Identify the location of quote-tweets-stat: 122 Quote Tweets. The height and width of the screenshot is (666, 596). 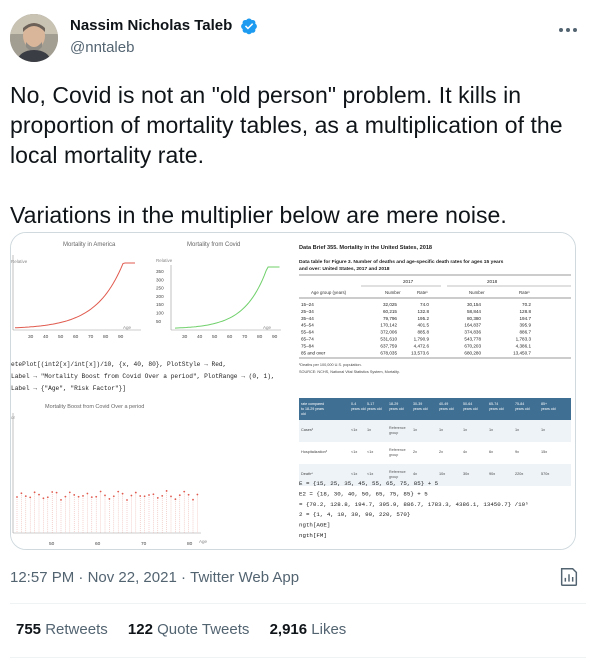
(188, 630).